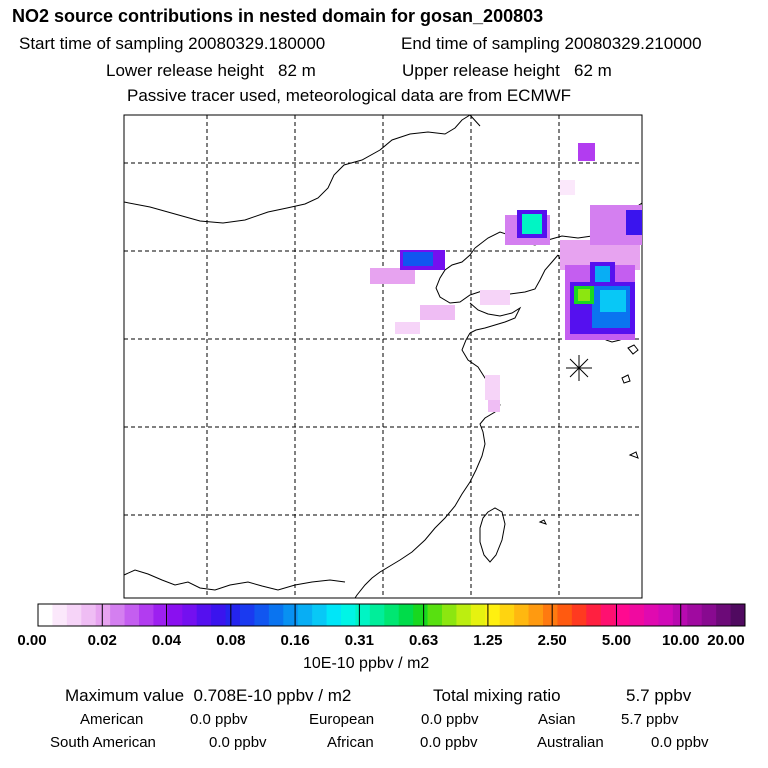 The image size is (768, 768). I want to click on lower-release: Lower release height 82 m, so click(211, 71).